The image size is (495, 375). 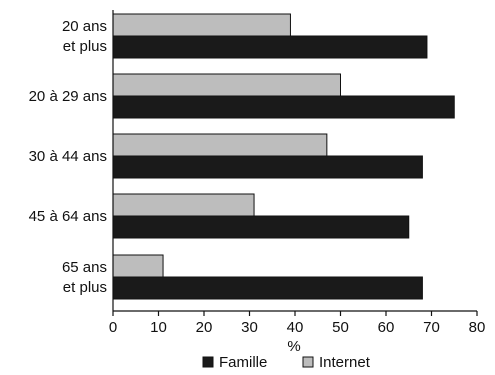 What do you see at coordinates (84, 26) in the screenshot?
I see `category-label-0-line-0: 20 ans` at bounding box center [84, 26].